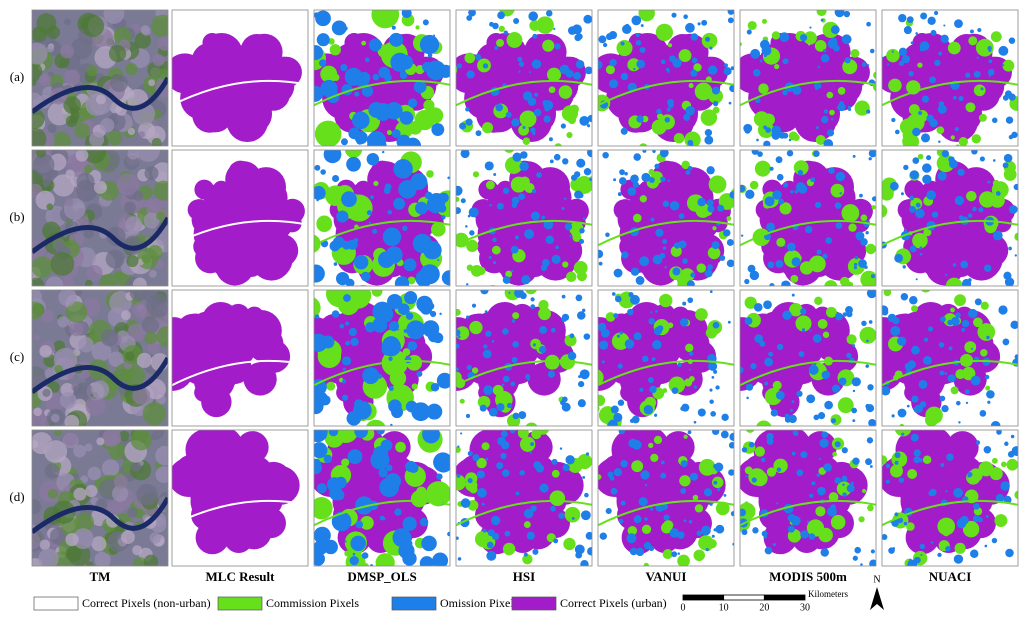 This screenshot has height=625, width=1024. Describe the element at coordinates (16, 496) in the screenshot. I see `row-label: (d)` at that location.